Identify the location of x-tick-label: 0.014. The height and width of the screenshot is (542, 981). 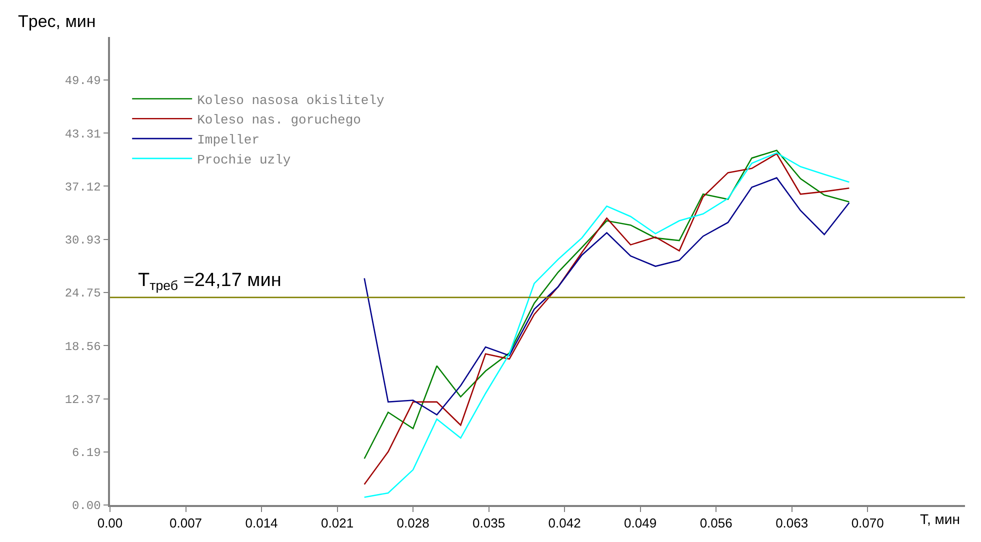
(261, 522).